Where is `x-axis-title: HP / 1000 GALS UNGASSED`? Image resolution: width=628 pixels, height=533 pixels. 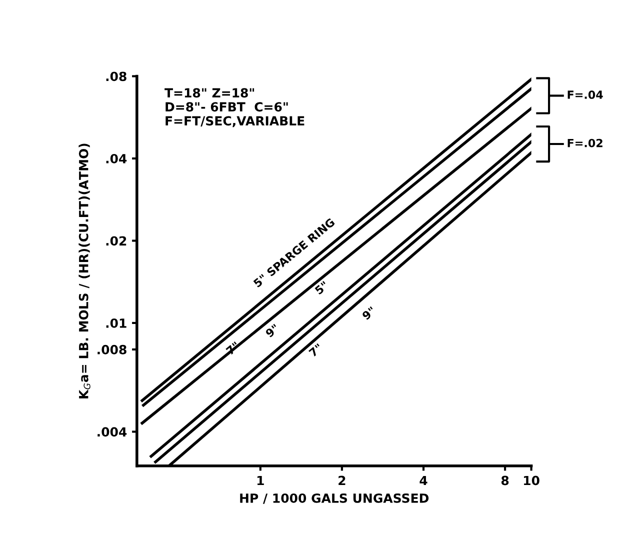
x-axis-title: HP / 1000 GALS UNGASSED is located at coordinates (334, 498).